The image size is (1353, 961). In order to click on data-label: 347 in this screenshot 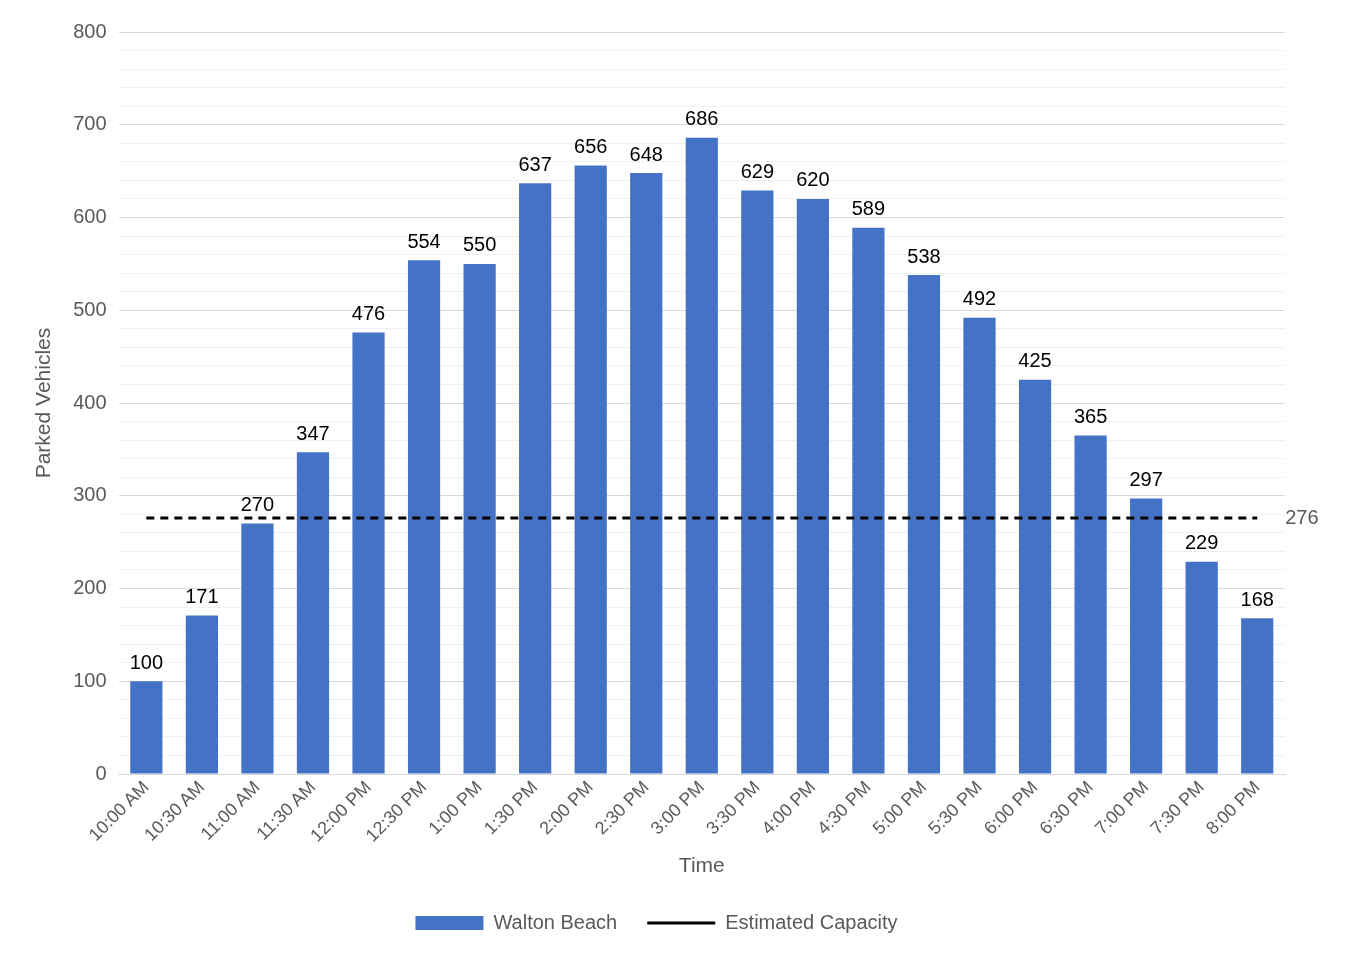, I will do `click(313, 432)`.